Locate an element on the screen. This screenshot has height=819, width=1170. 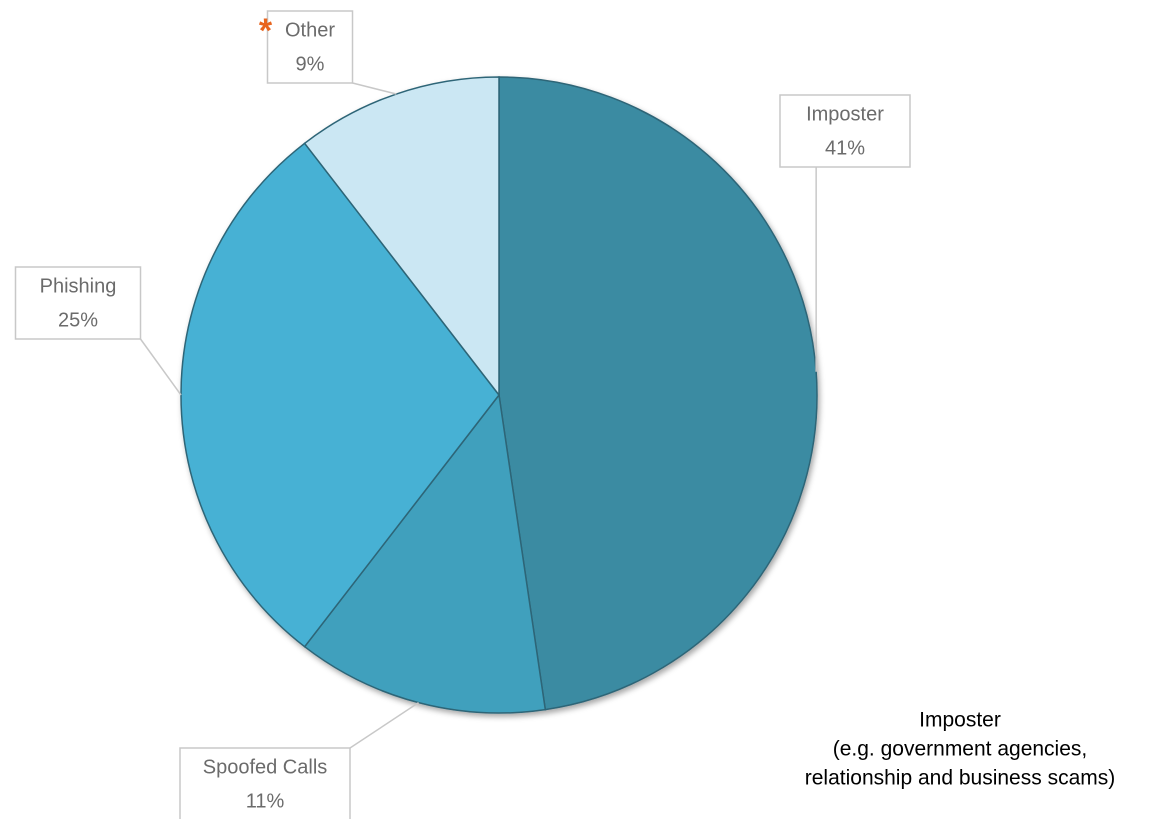
marker: * is located at coordinates (266, 31).